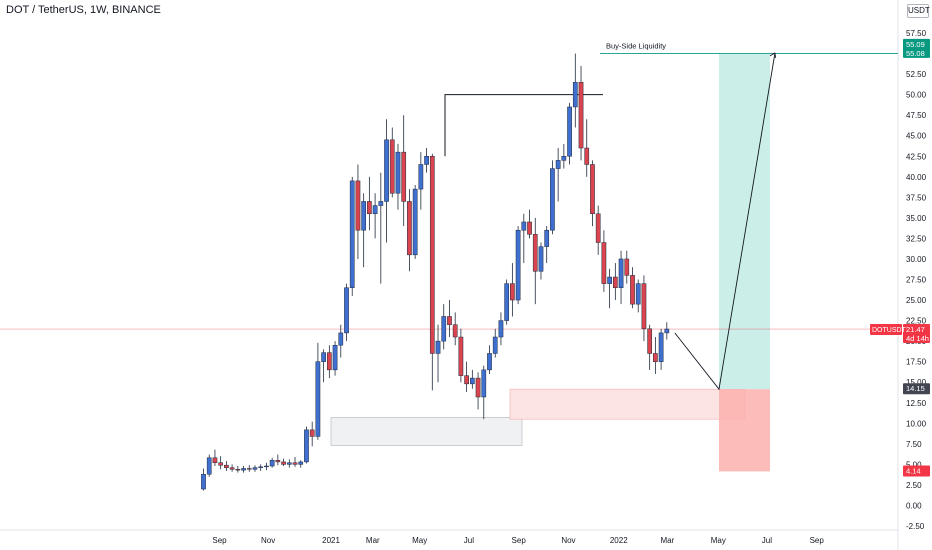 Image resolution: width=932 pixels, height=550 pixels. Describe the element at coordinates (523, 125) in the screenshot. I see `structure-line` at that location.